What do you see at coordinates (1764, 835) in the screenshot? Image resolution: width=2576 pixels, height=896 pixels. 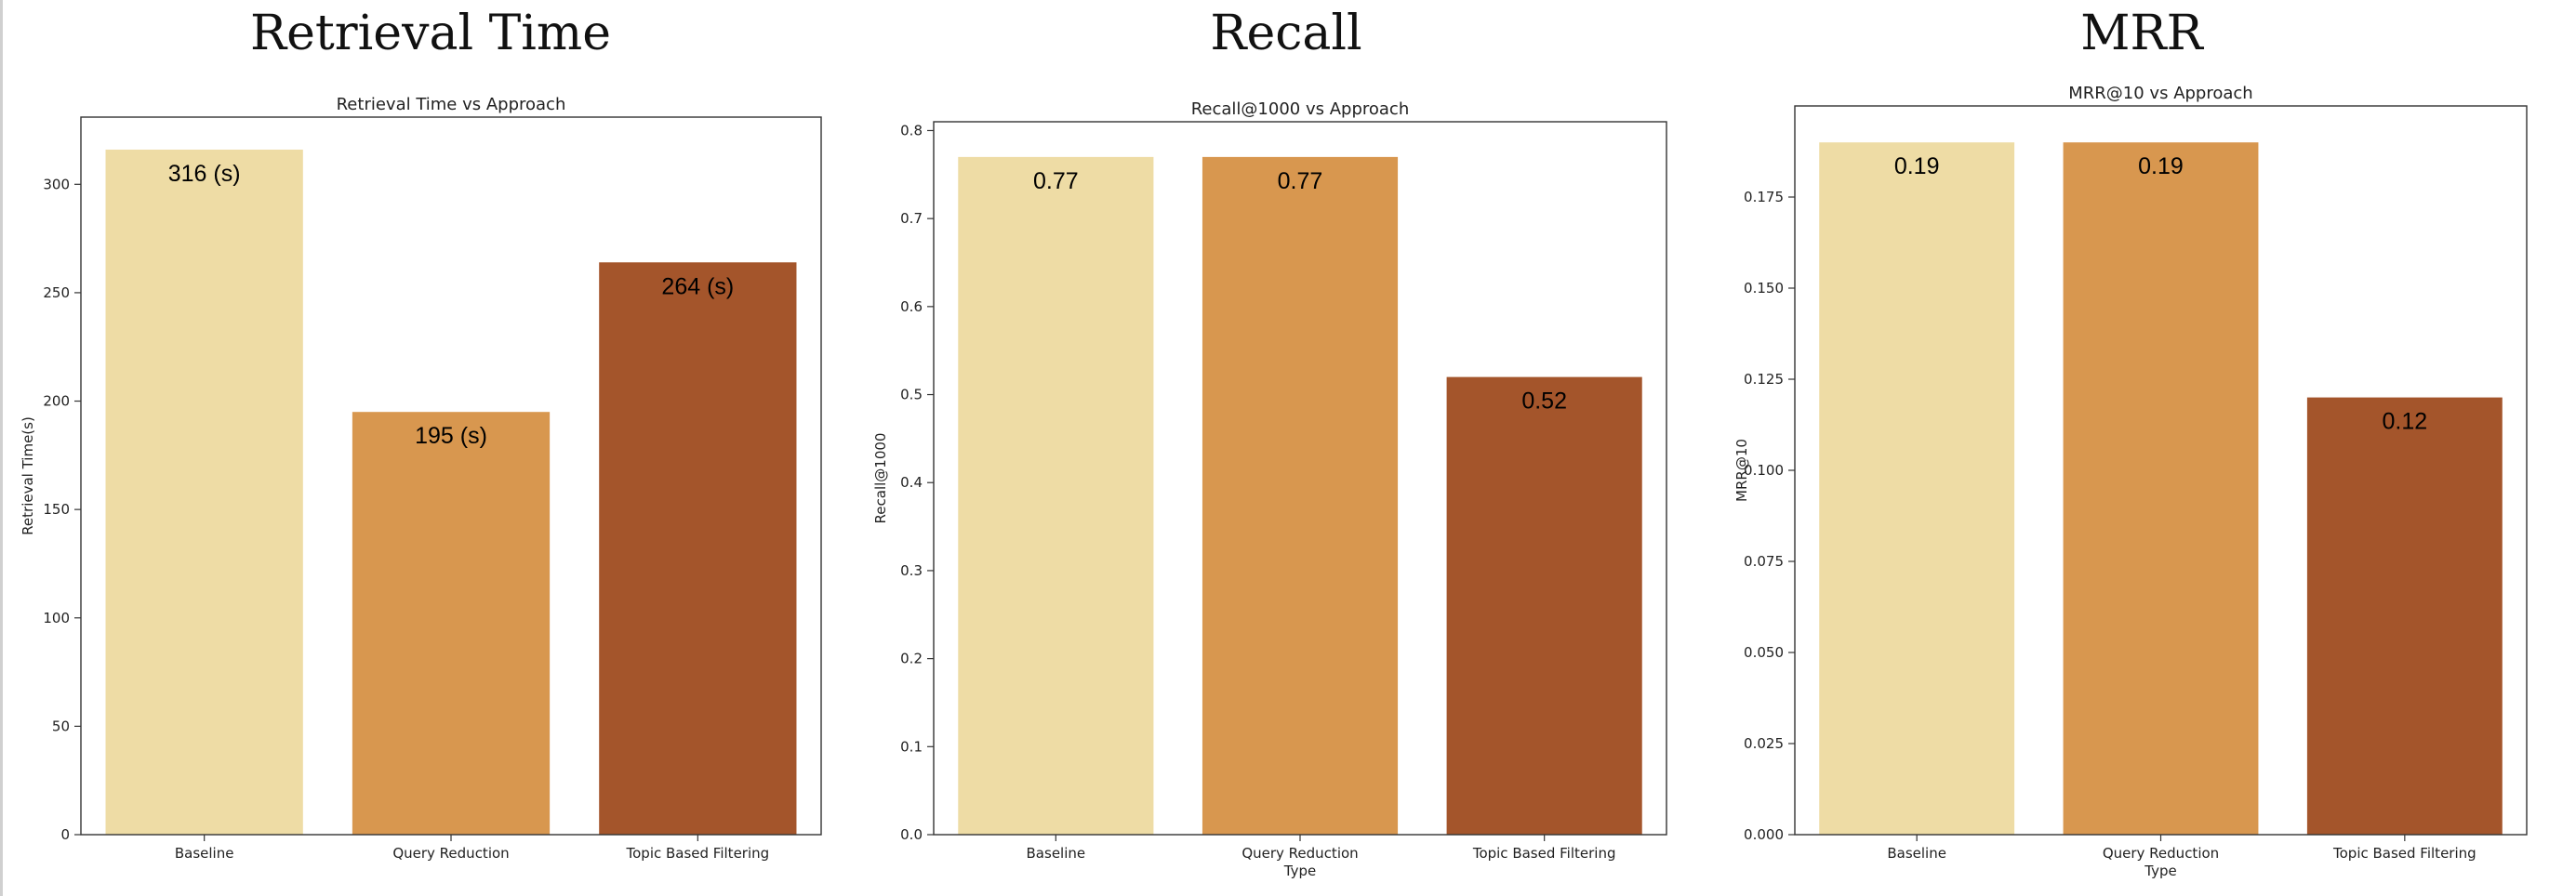 I see `y-tick-label: 0.000` at bounding box center [1764, 835].